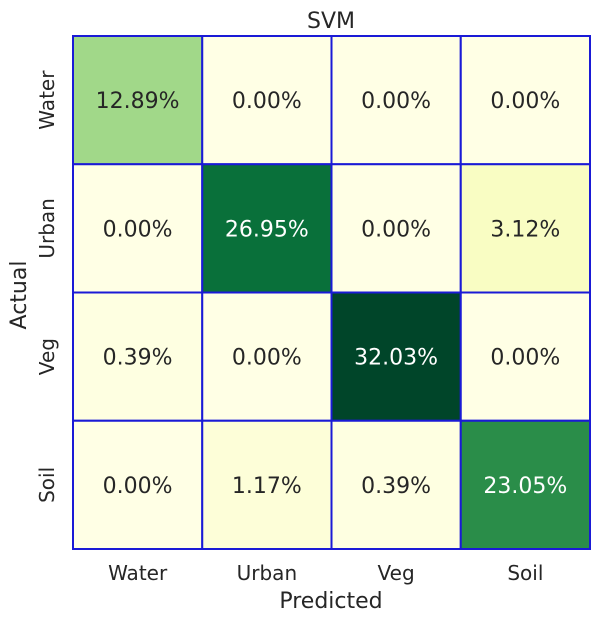  I want to click on cell-value-label: 26.95%, so click(267, 229).